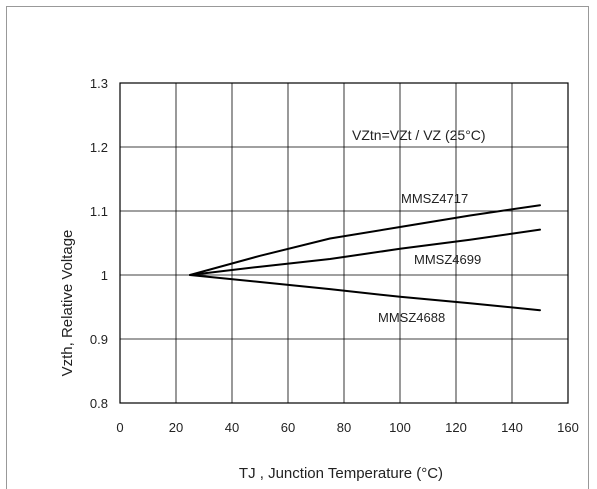 The height and width of the screenshot is (489, 597). I want to click on y-tick-label: 1.2, so click(99, 147).